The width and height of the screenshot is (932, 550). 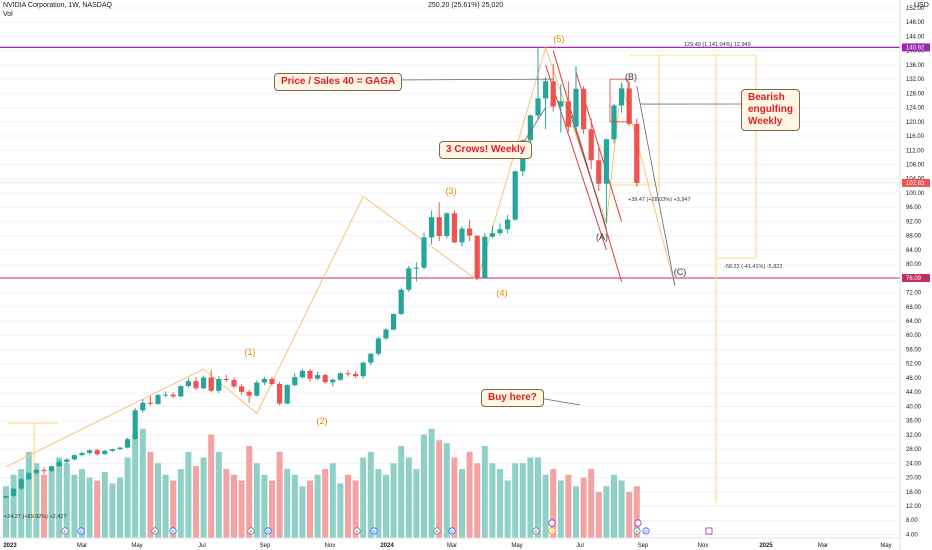 I want to click on y-tick-label: 124.00, so click(x=915, y=109).